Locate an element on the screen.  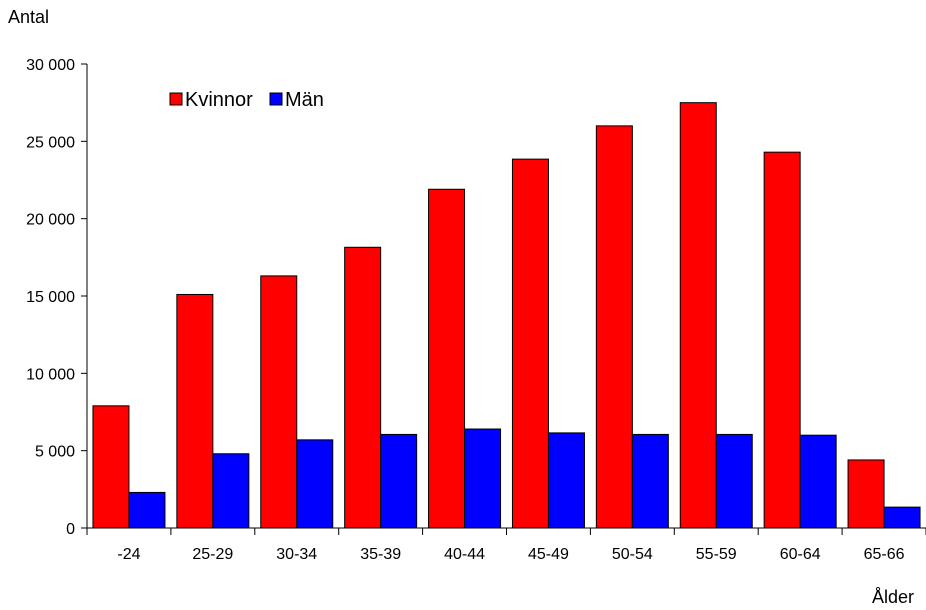
x-tick-label: 65-66 is located at coordinates (884, 554).